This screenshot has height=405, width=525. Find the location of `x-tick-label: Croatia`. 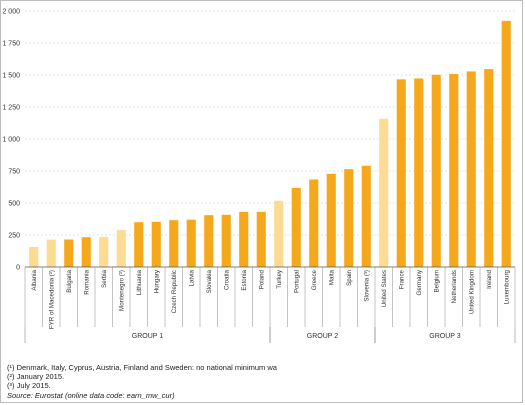

x-tick-label: Croatia is located at coordinates (226, 279).